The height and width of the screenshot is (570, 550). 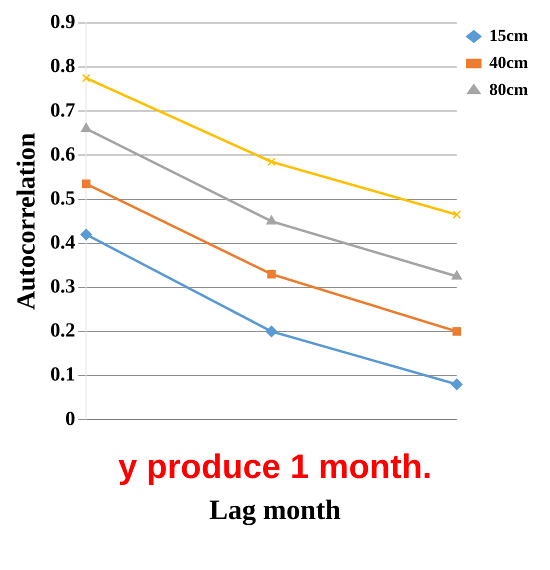 What do you see at coordinates (63, 22) in the screenshot?
I see `y-tick-label: 0.9` at bounding box center [63, 22].